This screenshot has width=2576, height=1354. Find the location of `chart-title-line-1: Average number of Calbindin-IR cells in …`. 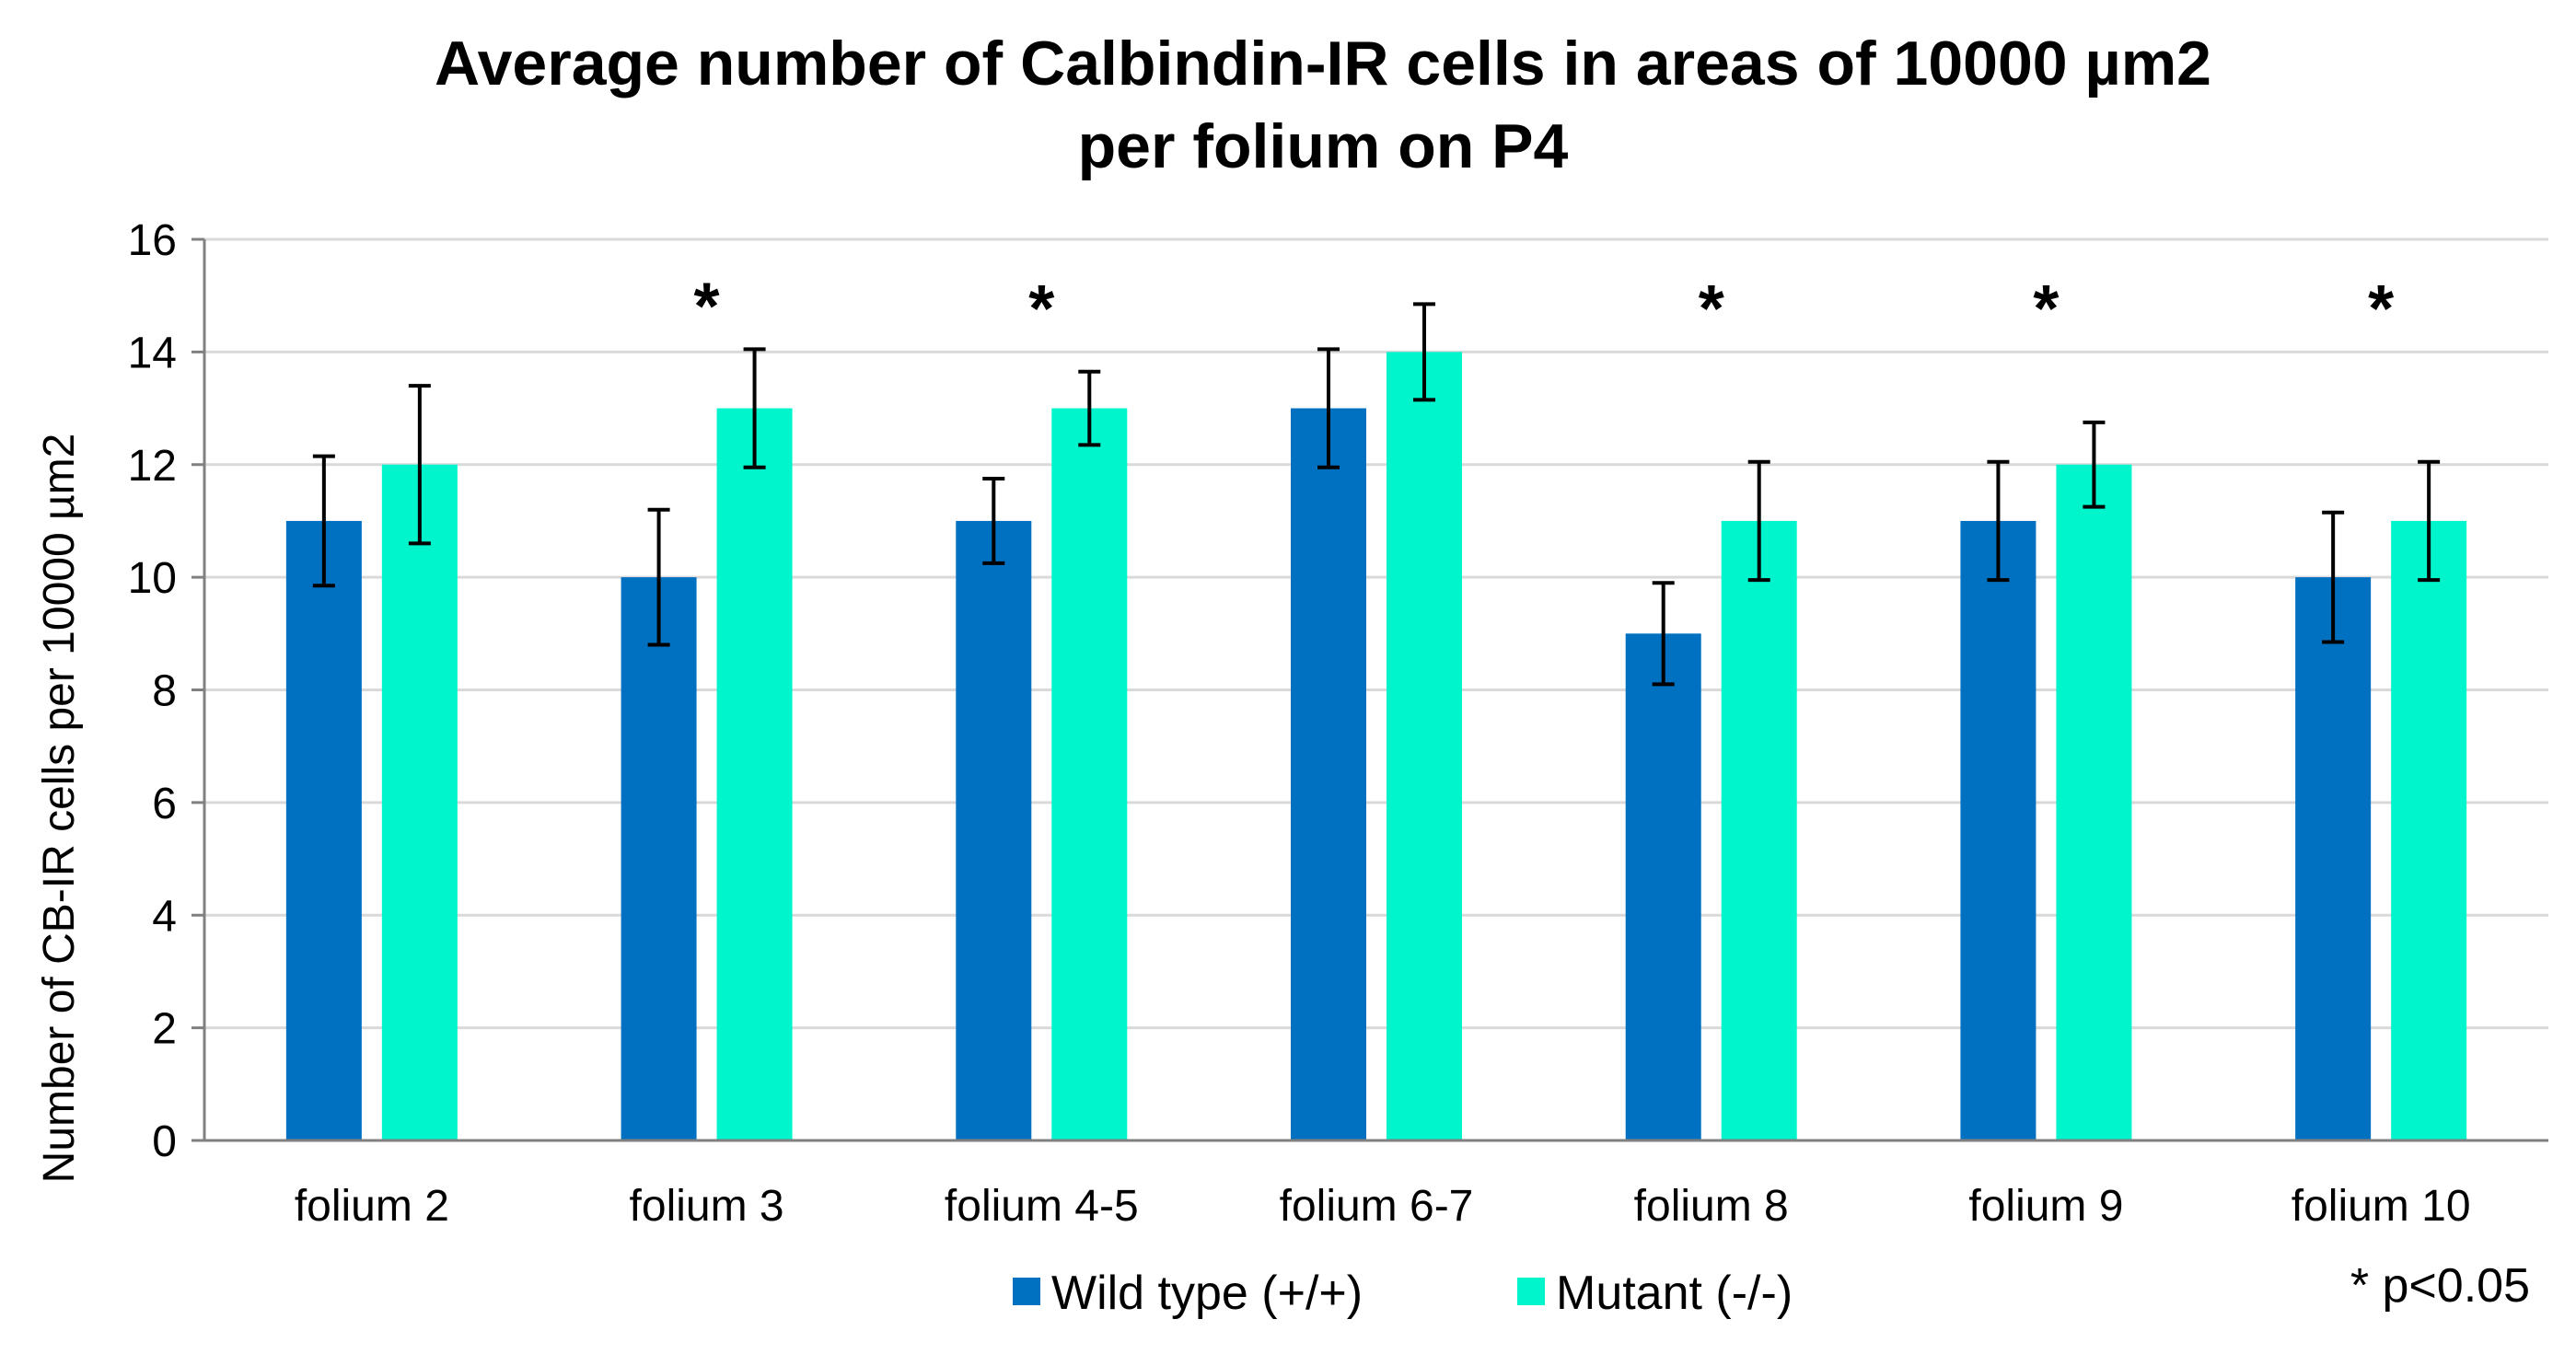

chart-title-line-1: Average number of Calbindin-IR cells in … is located at coordinates (1323, 63).